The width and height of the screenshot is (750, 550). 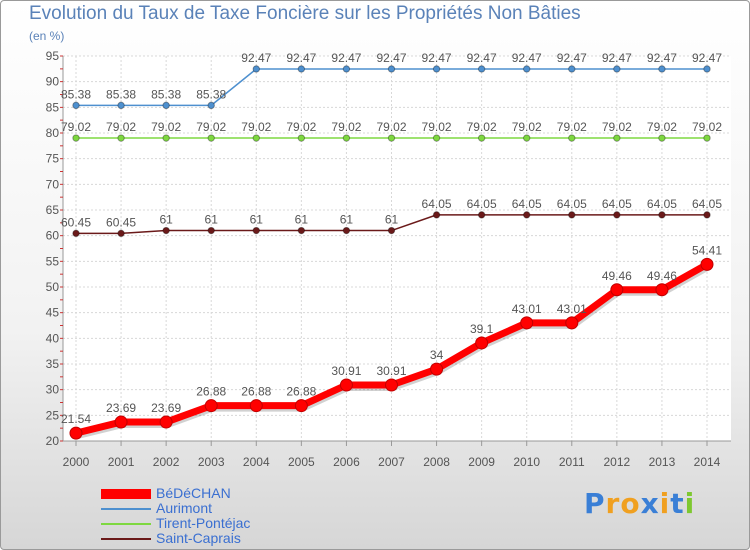 What do you see at coordinates (53, 159) in the screenshot?
I see `y-tick-label: 75` at bounding box center [53, 159].